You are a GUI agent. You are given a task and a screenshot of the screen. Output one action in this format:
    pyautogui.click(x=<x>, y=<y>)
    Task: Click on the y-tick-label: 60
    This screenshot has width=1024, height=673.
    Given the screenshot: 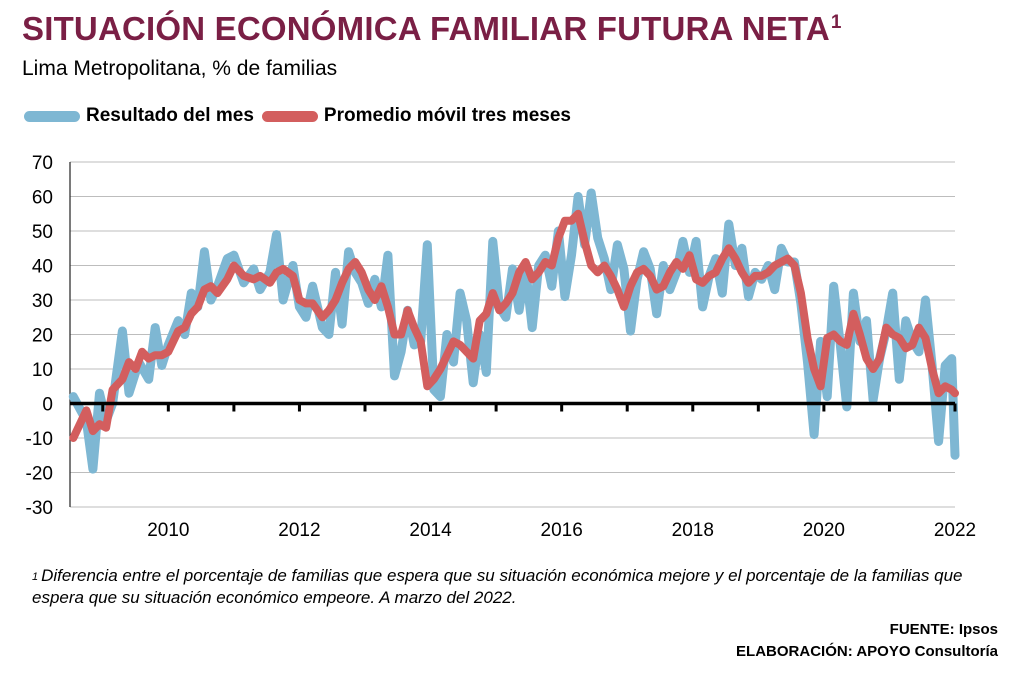 What is the action you would take?
    pyautogui.click(x=42, y=198)
    